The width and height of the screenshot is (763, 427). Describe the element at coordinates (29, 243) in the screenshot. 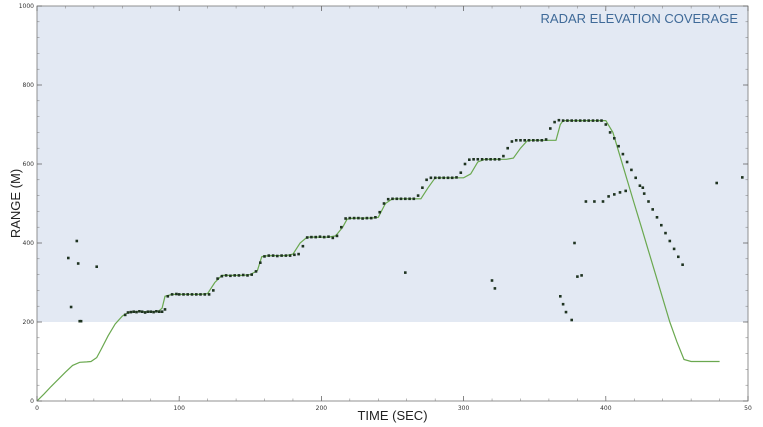

I see `y-tick-label: 400` at that location.